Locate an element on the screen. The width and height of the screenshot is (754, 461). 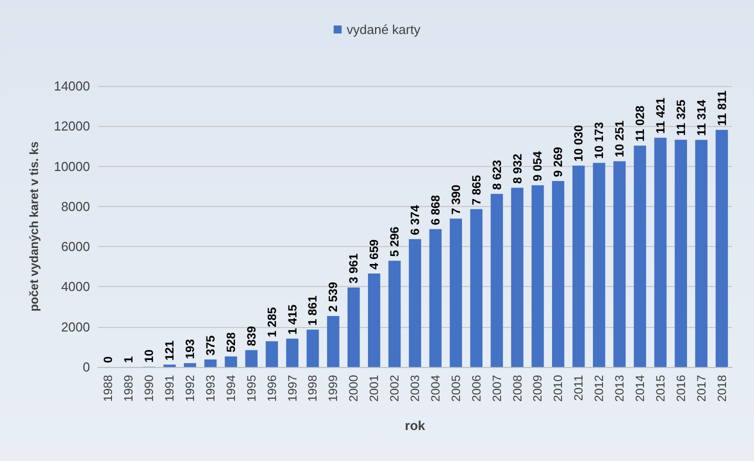
data-label: 11 421 is located at coordinates (660, 115).